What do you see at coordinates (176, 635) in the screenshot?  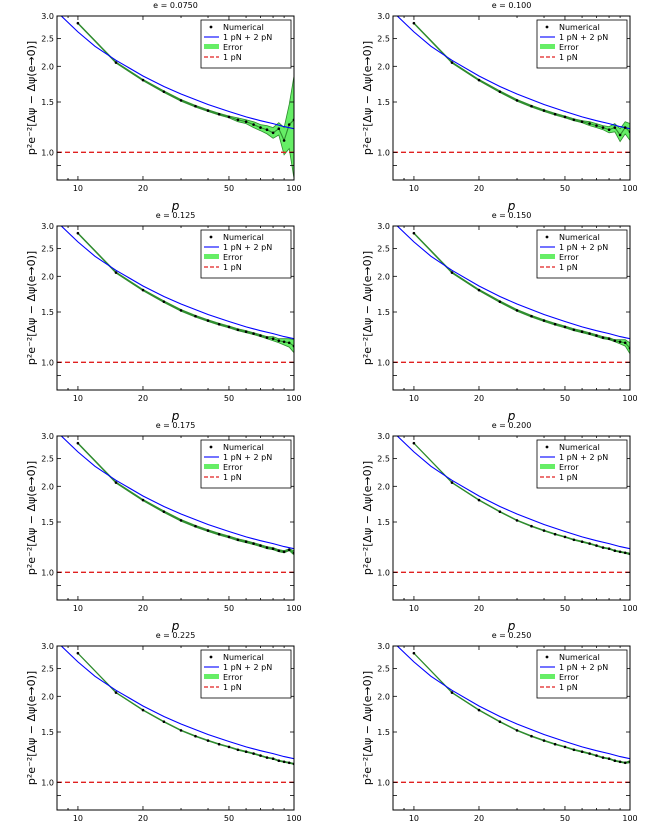 I see `chart-title: e = 0.225` at bounding box center [176, 635].